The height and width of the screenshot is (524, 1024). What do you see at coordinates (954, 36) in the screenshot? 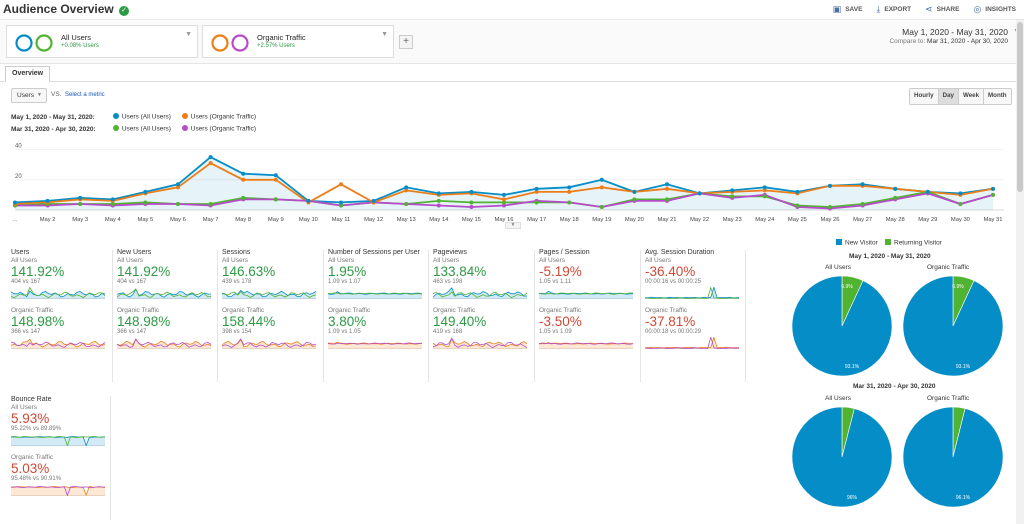
I see `date-range-picker: May 1, 2020 - May 31, 2020 Compare to` at bounding box center [954, 36].